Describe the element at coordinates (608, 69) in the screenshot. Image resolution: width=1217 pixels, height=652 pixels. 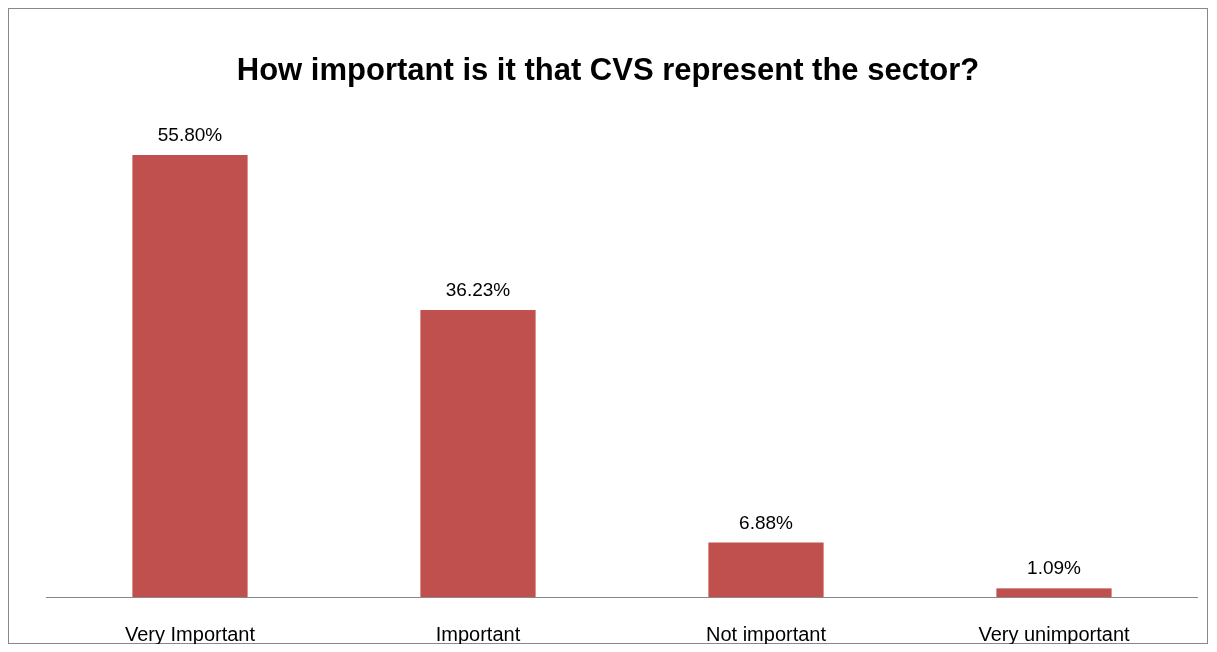
I see `chart-title: How important is it that CVS represent the sector?` at that location.